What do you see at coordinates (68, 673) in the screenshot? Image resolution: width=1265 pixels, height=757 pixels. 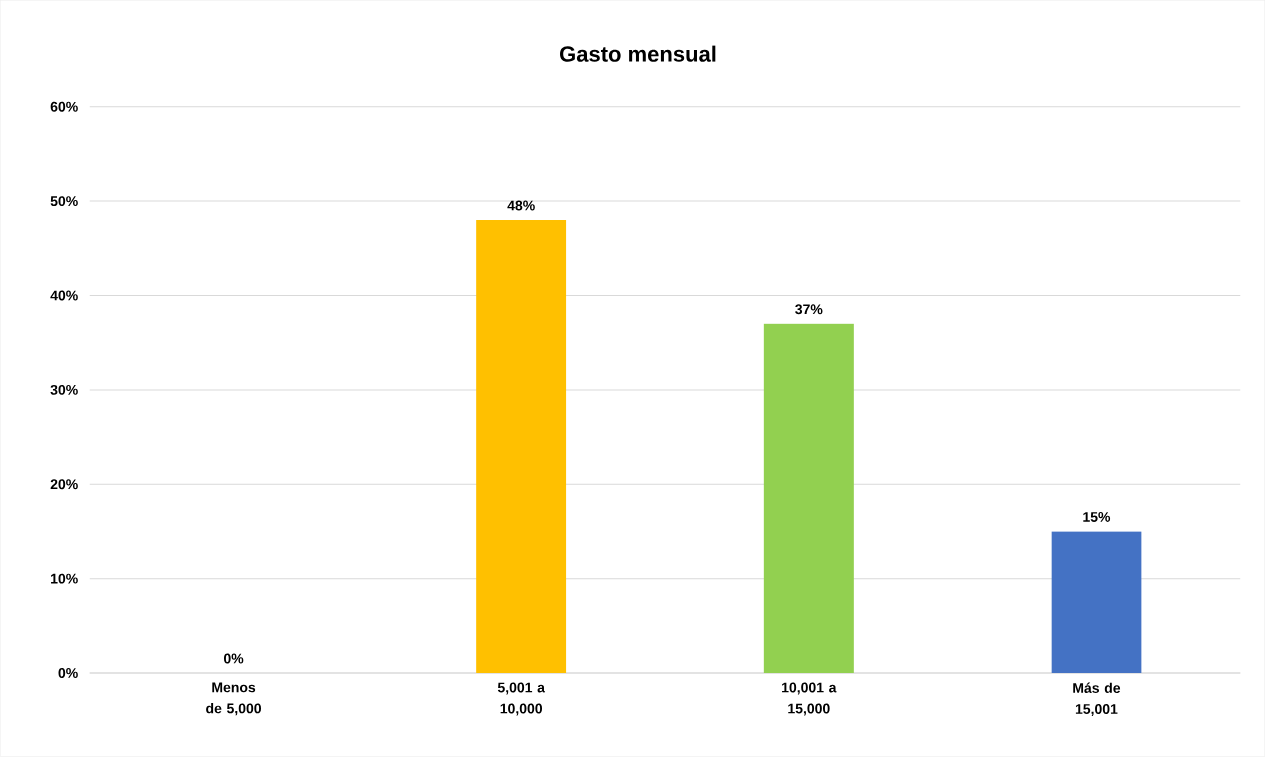 I see `y-tick-label: 0%` at bounding box center [68, 673].